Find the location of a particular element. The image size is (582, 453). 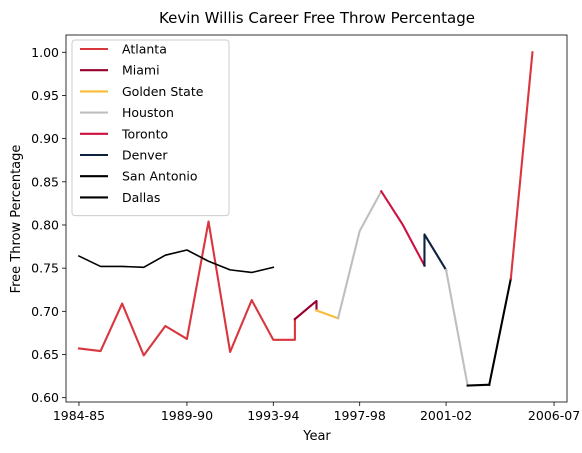

legend-label: Denver is located at coordinates (145, 155).